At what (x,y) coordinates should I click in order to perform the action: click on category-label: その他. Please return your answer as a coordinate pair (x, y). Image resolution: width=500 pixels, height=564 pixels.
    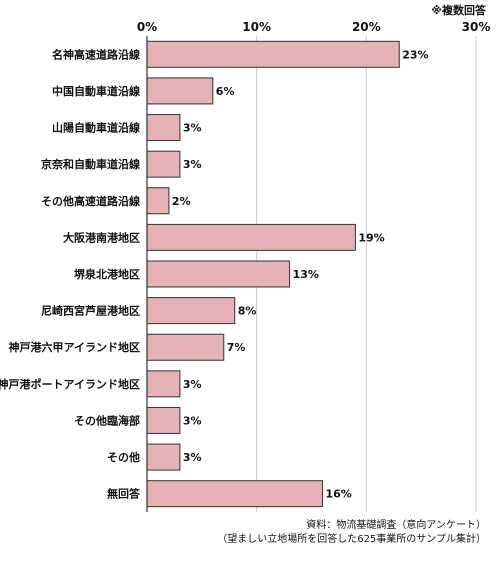
    Looking at the image, I should click on (123, 457).